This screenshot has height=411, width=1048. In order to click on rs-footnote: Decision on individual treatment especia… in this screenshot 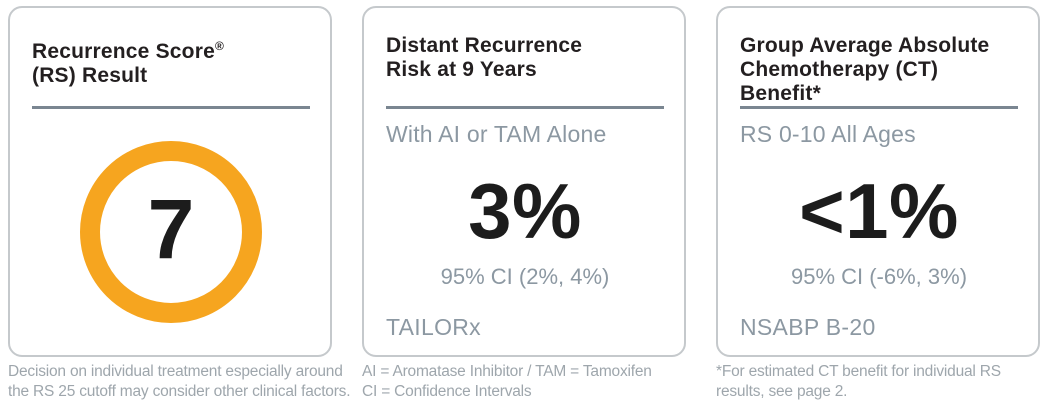, I will do `click(179, 382)`.